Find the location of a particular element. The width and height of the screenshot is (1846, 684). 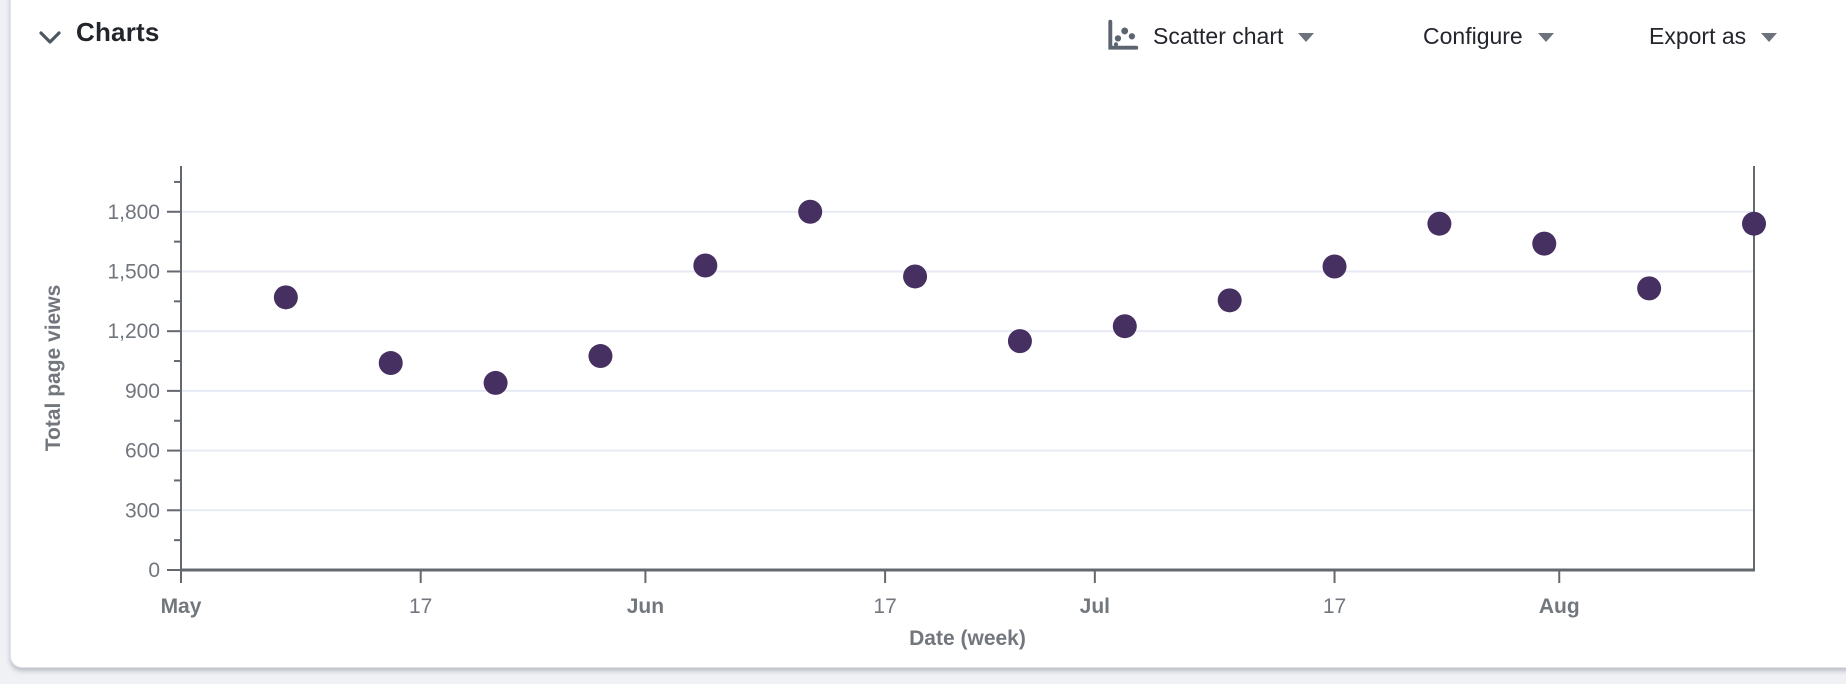

y-tick-label: 900 is located at coordinates (142, 391).